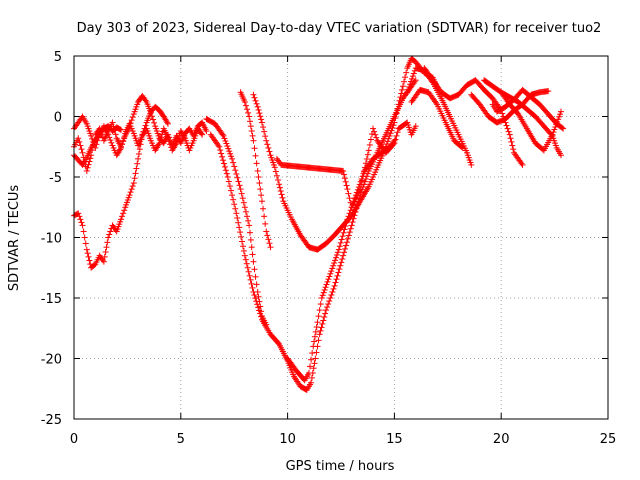 This screenshot has width=640, height=480. What do you see at coordinates (51, 239) in the screenshot?
I see `y-tick-label: -10` at bounding box center [51, 239].